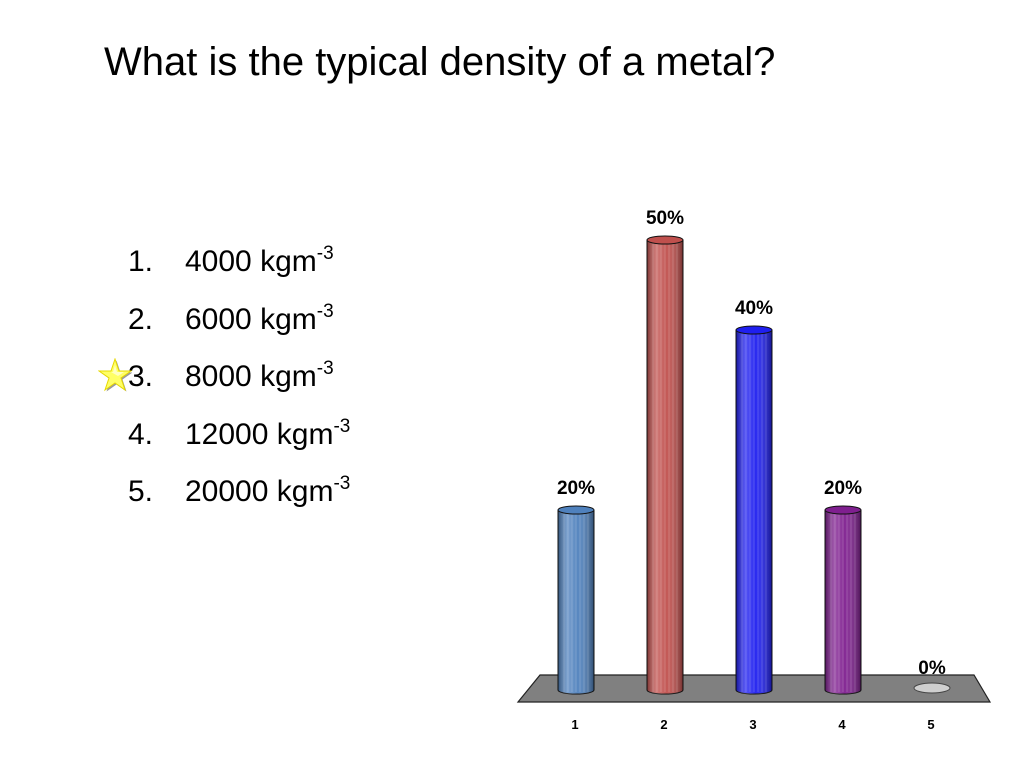 This screenshot has height=768, width=1024. What do you see at coordinates (251, 376) in the screenshot?
I see `answer-value: 8000 kgm` at bounding box center [251, 376].